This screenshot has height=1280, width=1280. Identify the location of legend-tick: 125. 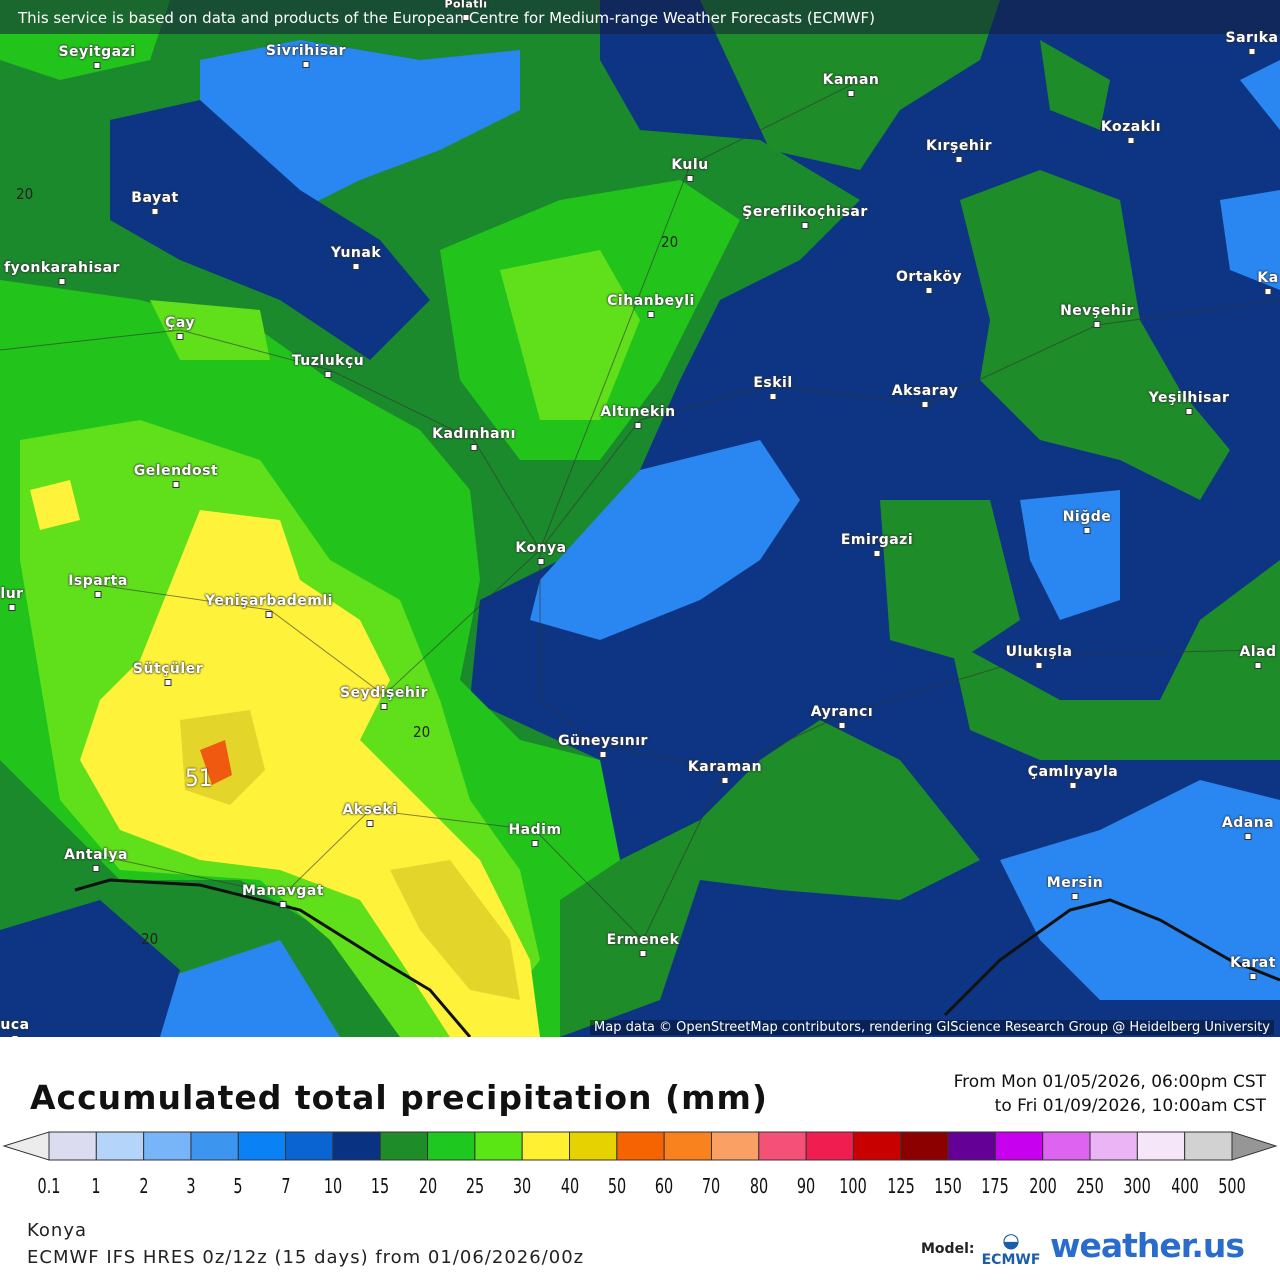
(901, 1186).